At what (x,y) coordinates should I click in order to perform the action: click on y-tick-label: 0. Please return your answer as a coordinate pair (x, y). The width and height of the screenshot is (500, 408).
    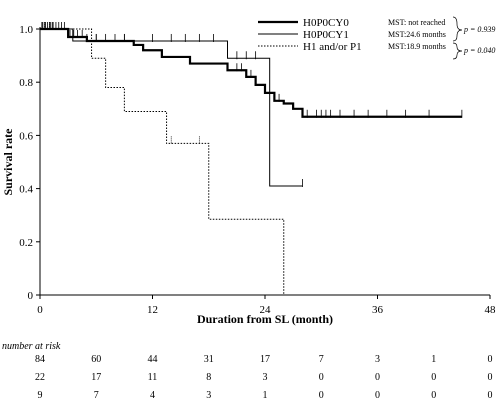
    Looking at the image, I should click on (31, 296).